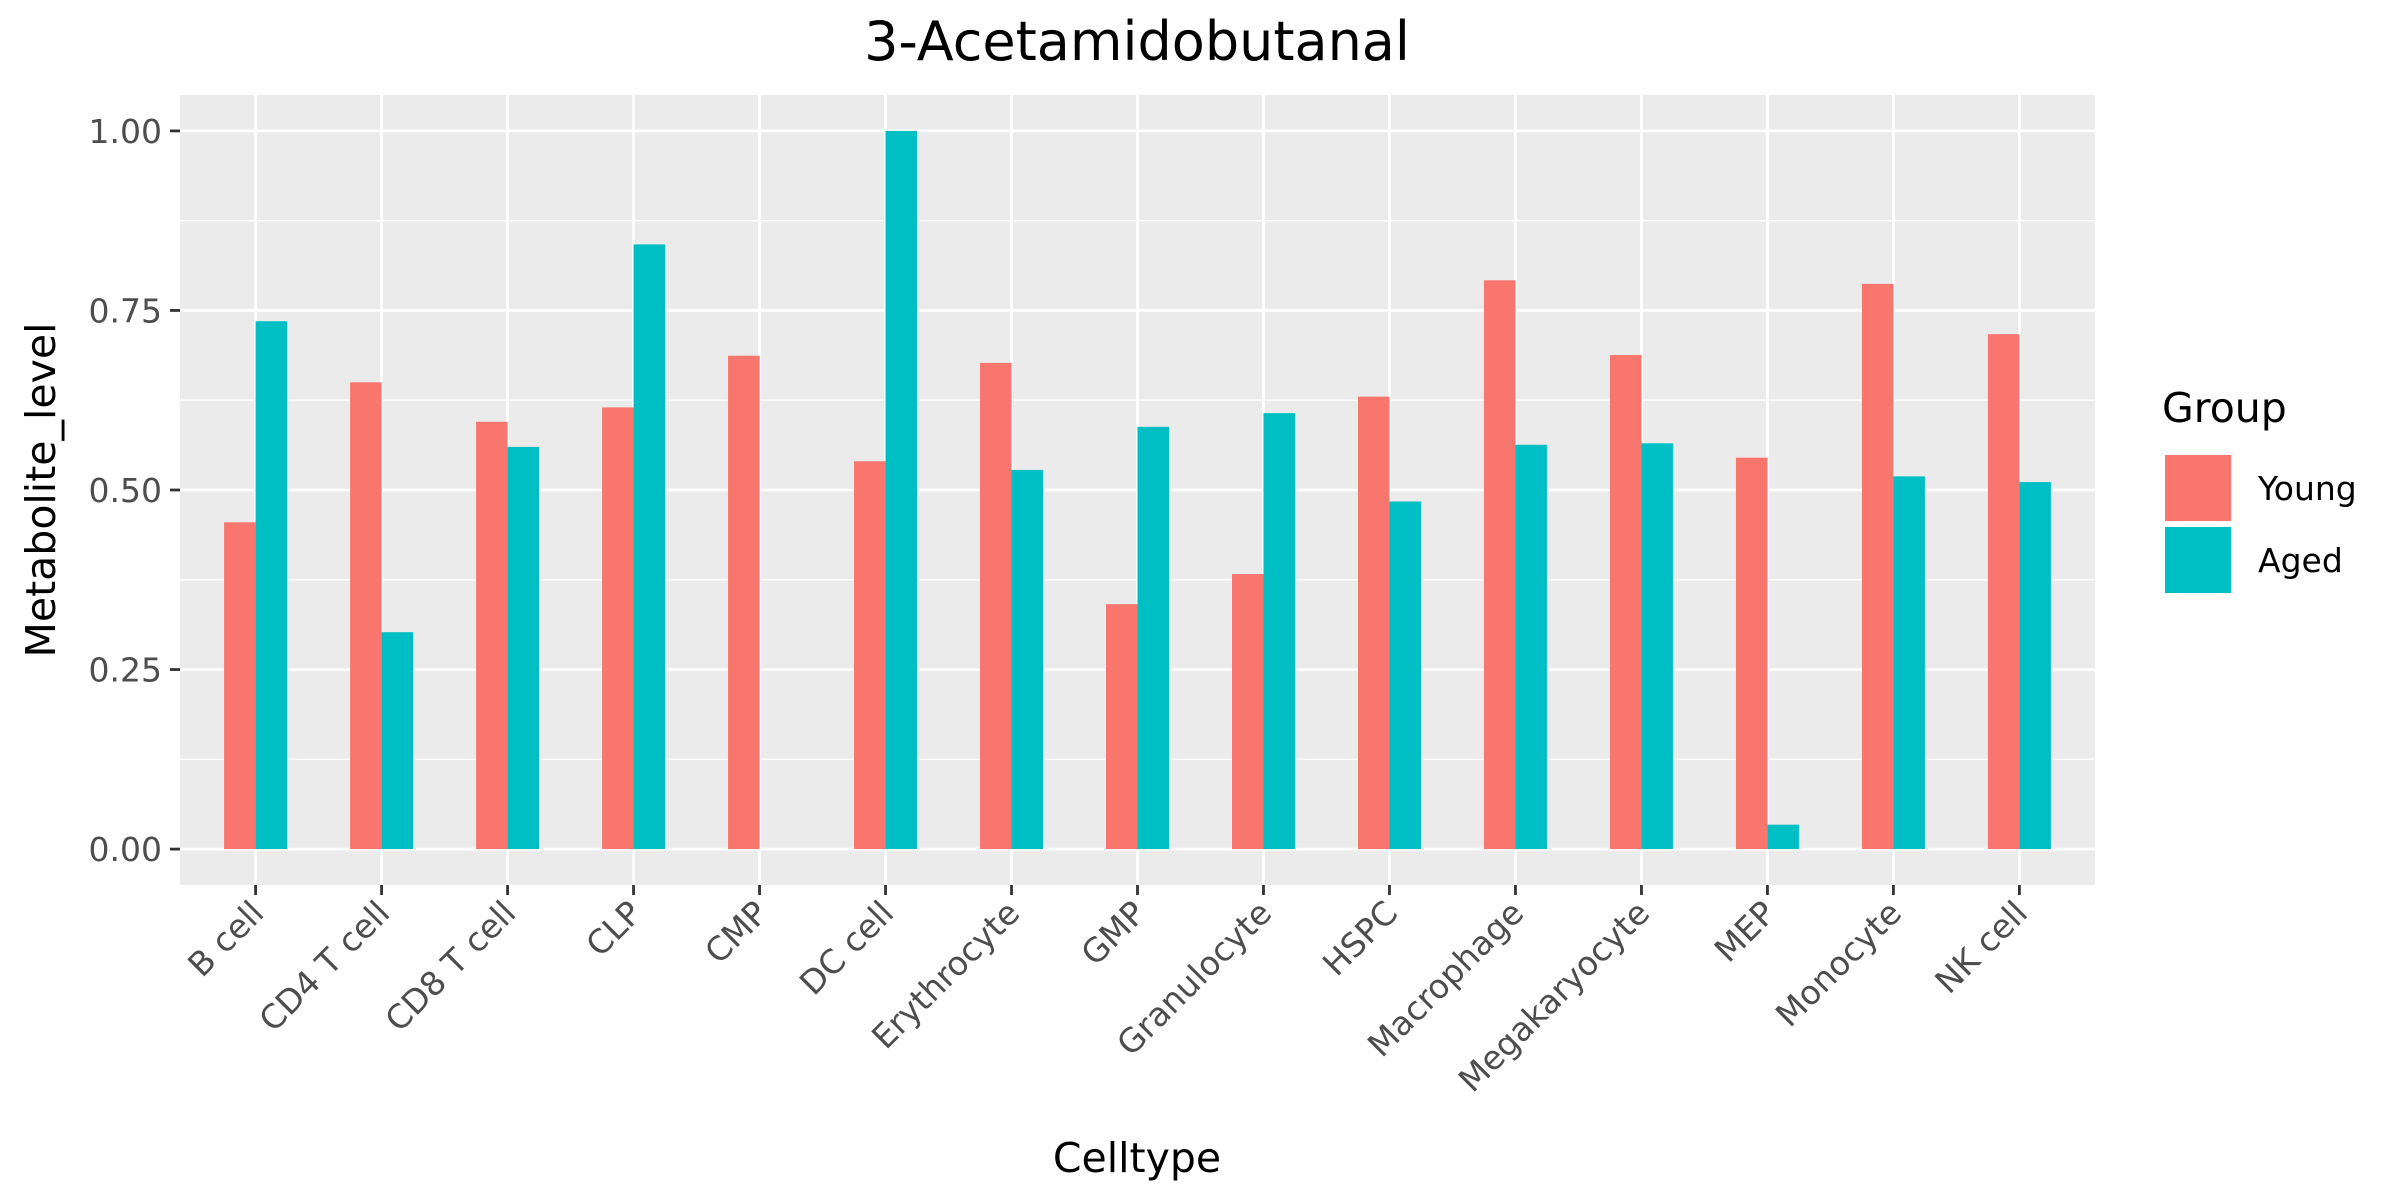  What do you see at coordinates (2300, 560) in the screenshot?
I see `legend-label-aged: Aged` at bounding box center [2300, 560].